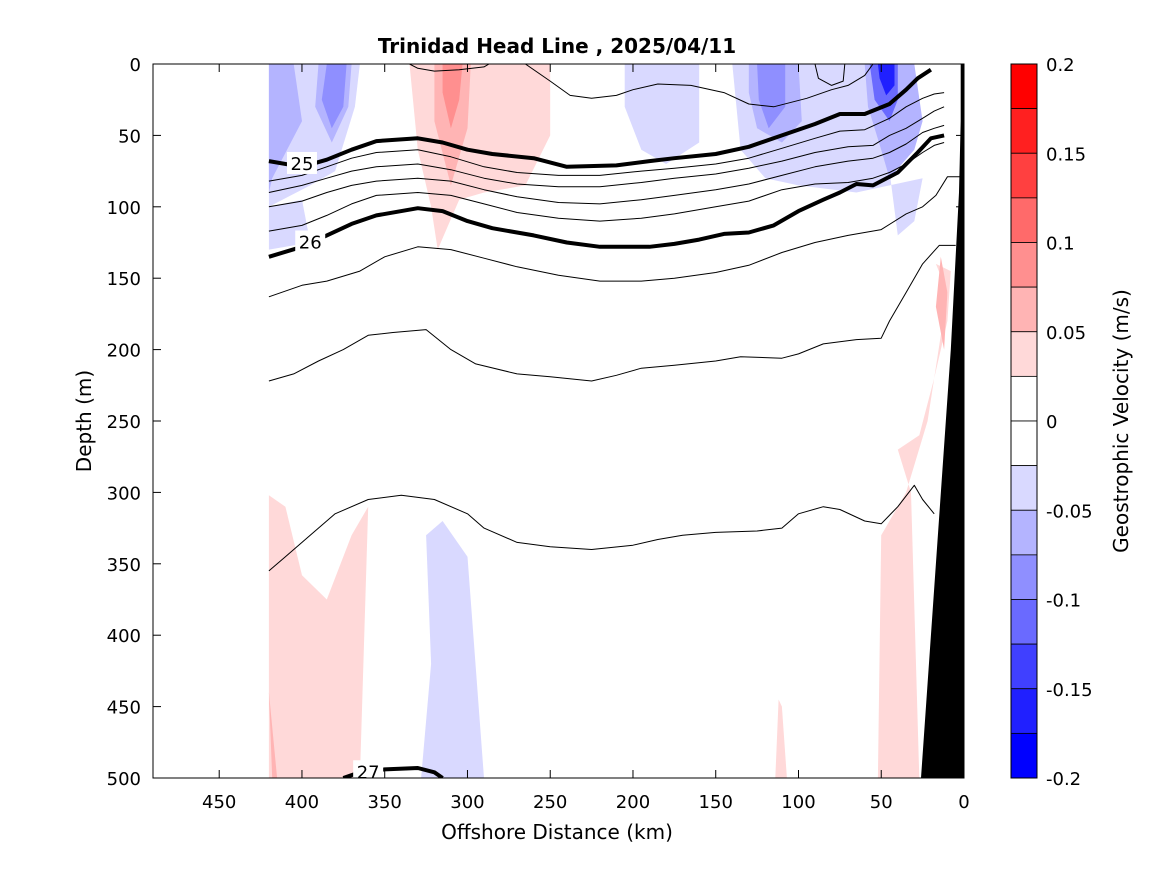 Image resolution: width=1167 pixels, height=875 pixels. Describe the element at coordinates (124, 636) in the screenshot. I see `y-tick-label: 400` at that location.